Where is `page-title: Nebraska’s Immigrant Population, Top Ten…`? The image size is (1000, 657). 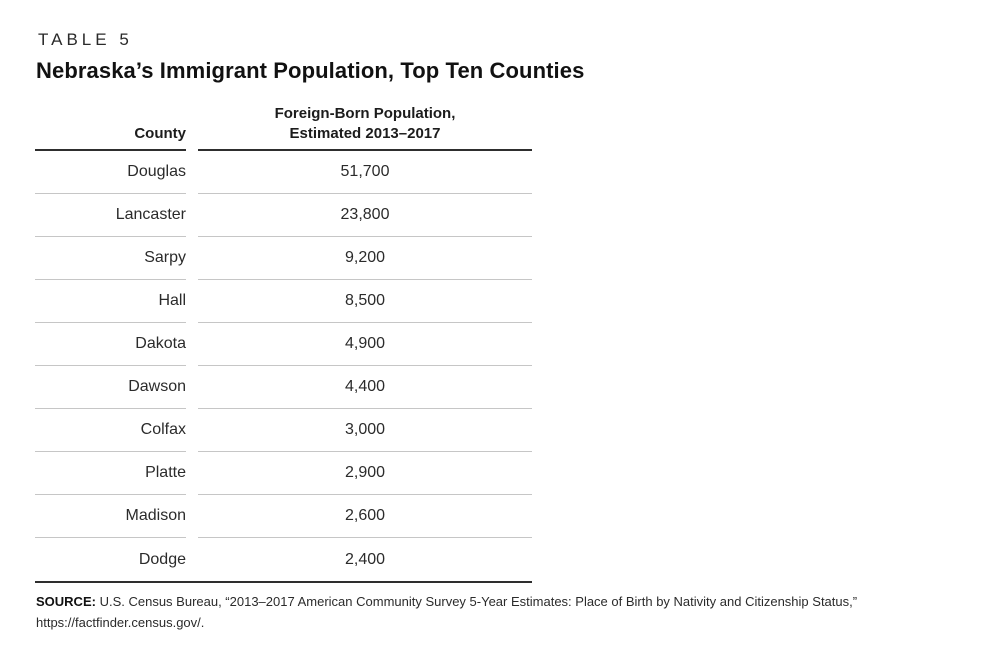 page-title: Nebraska’s Immigrant Population, Top Ten… is located at coordinates (310, 70).